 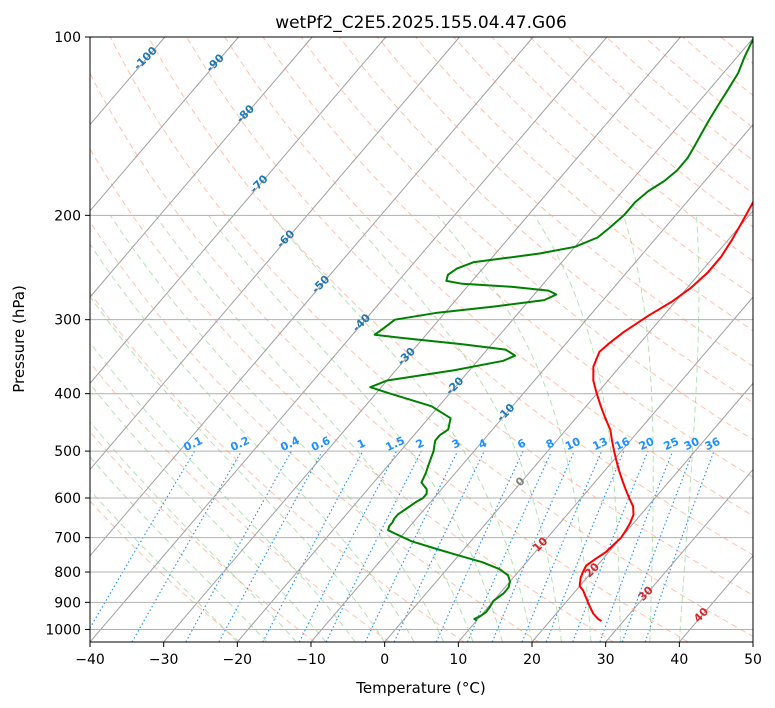 I want to click on x-tick-label: 10, so click(x=458, y=660).